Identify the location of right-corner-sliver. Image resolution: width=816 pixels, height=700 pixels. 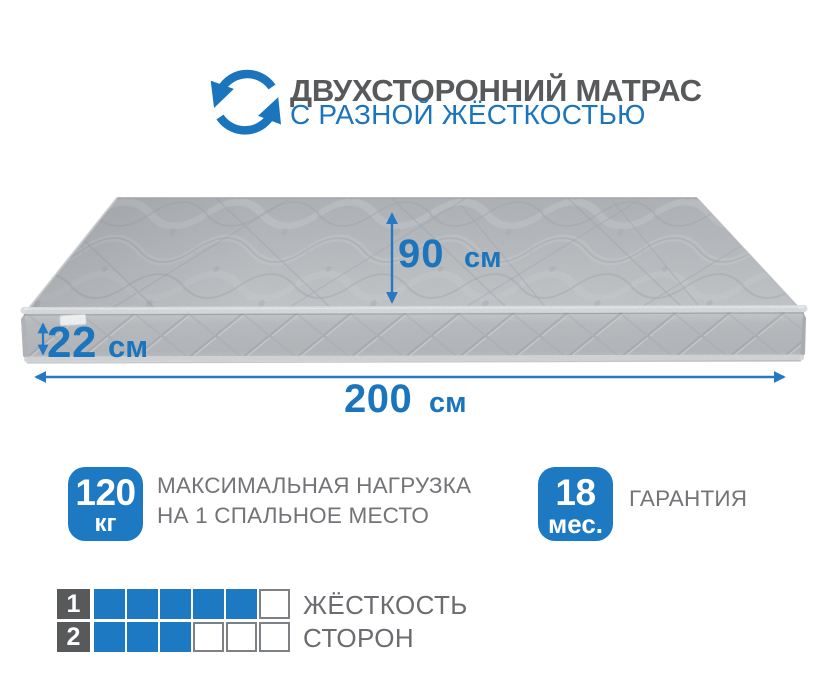
(803, 335).